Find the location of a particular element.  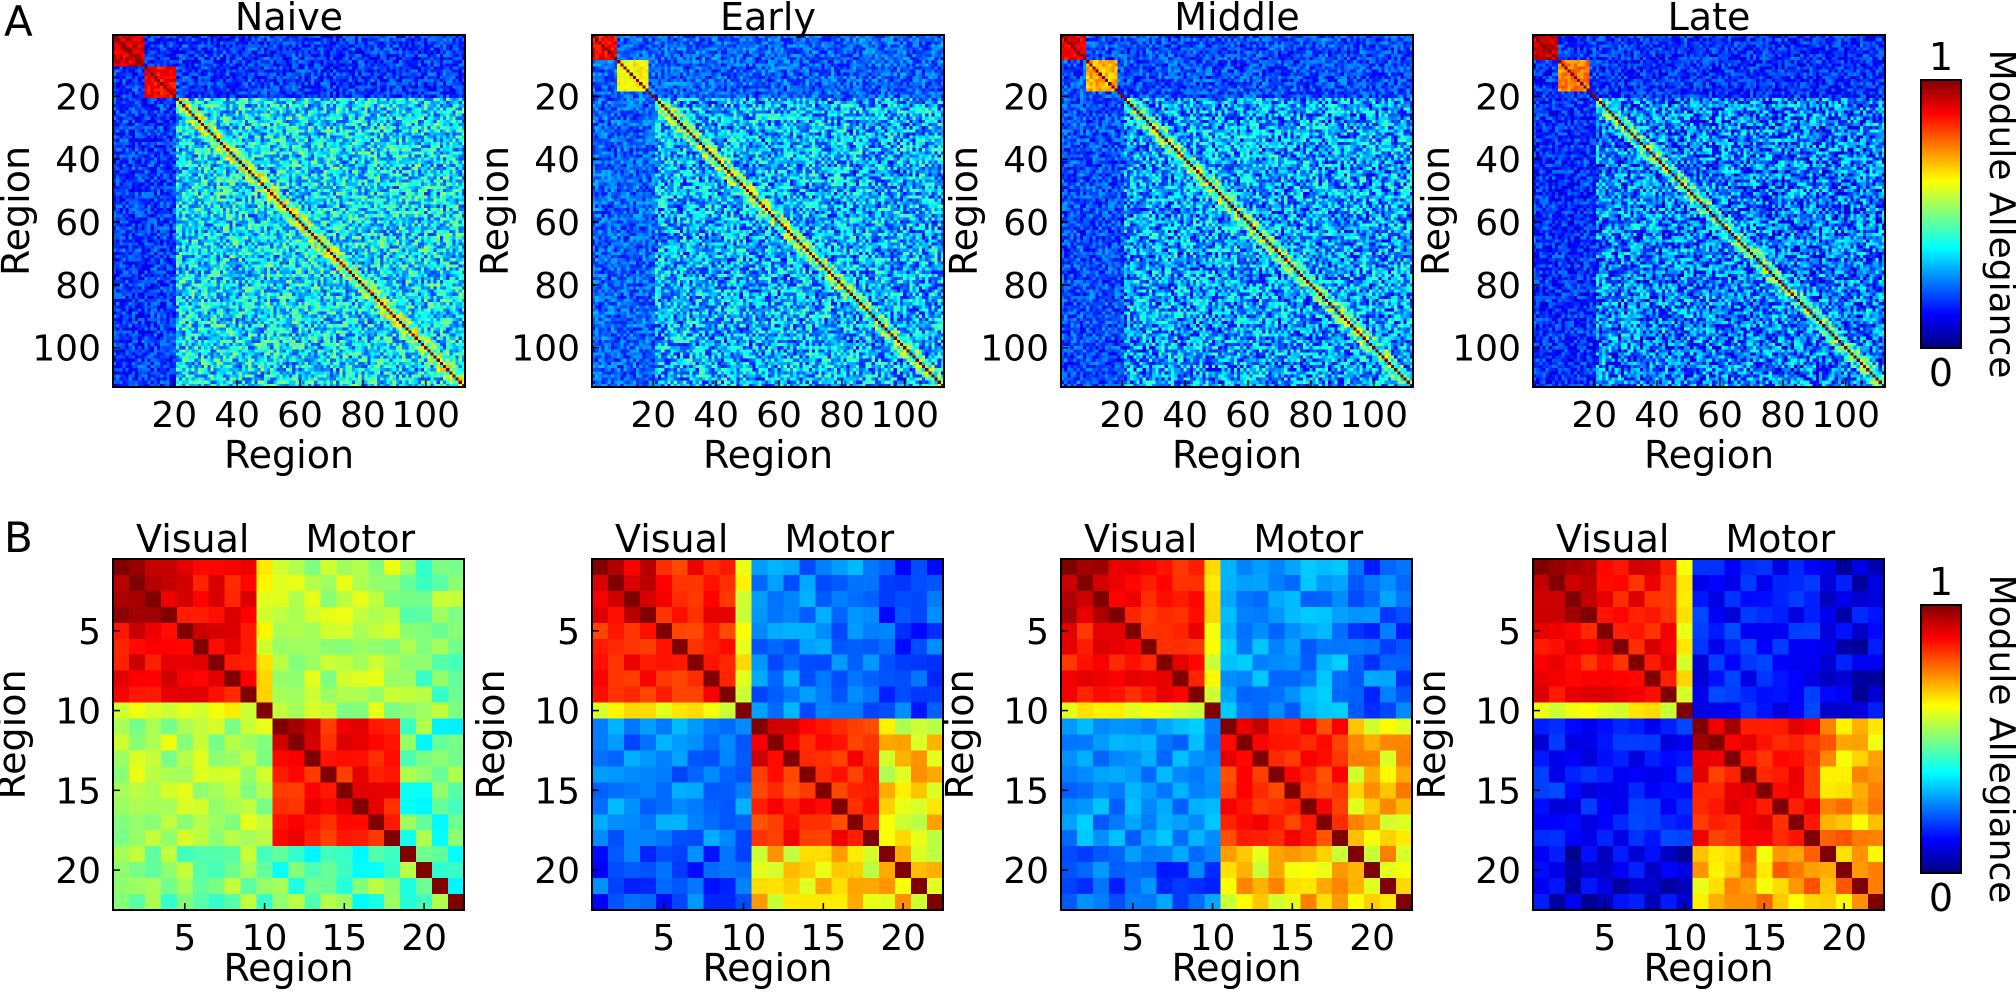

panel-letter-a: A is located at coordinates (18, 23).